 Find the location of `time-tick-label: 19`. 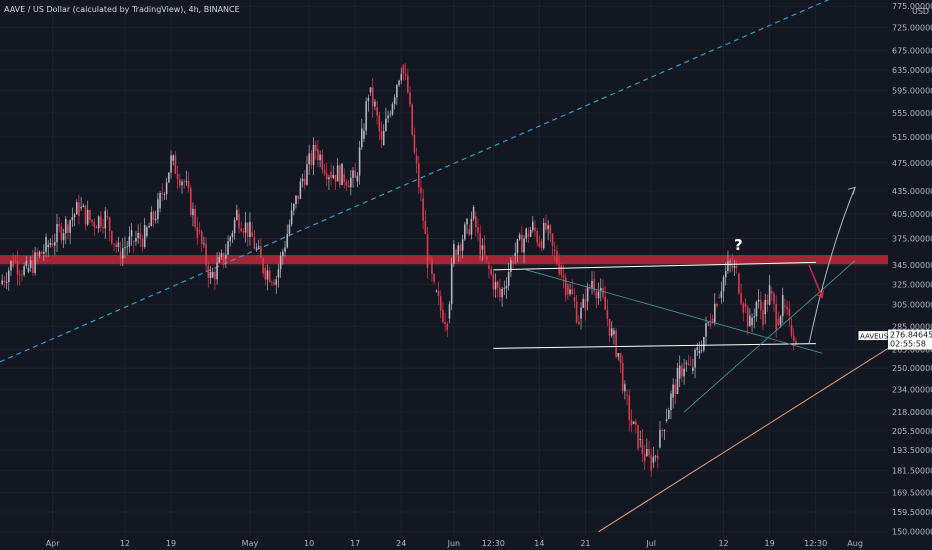

time-tick-label: 19 is located at coordinates (770, 543).